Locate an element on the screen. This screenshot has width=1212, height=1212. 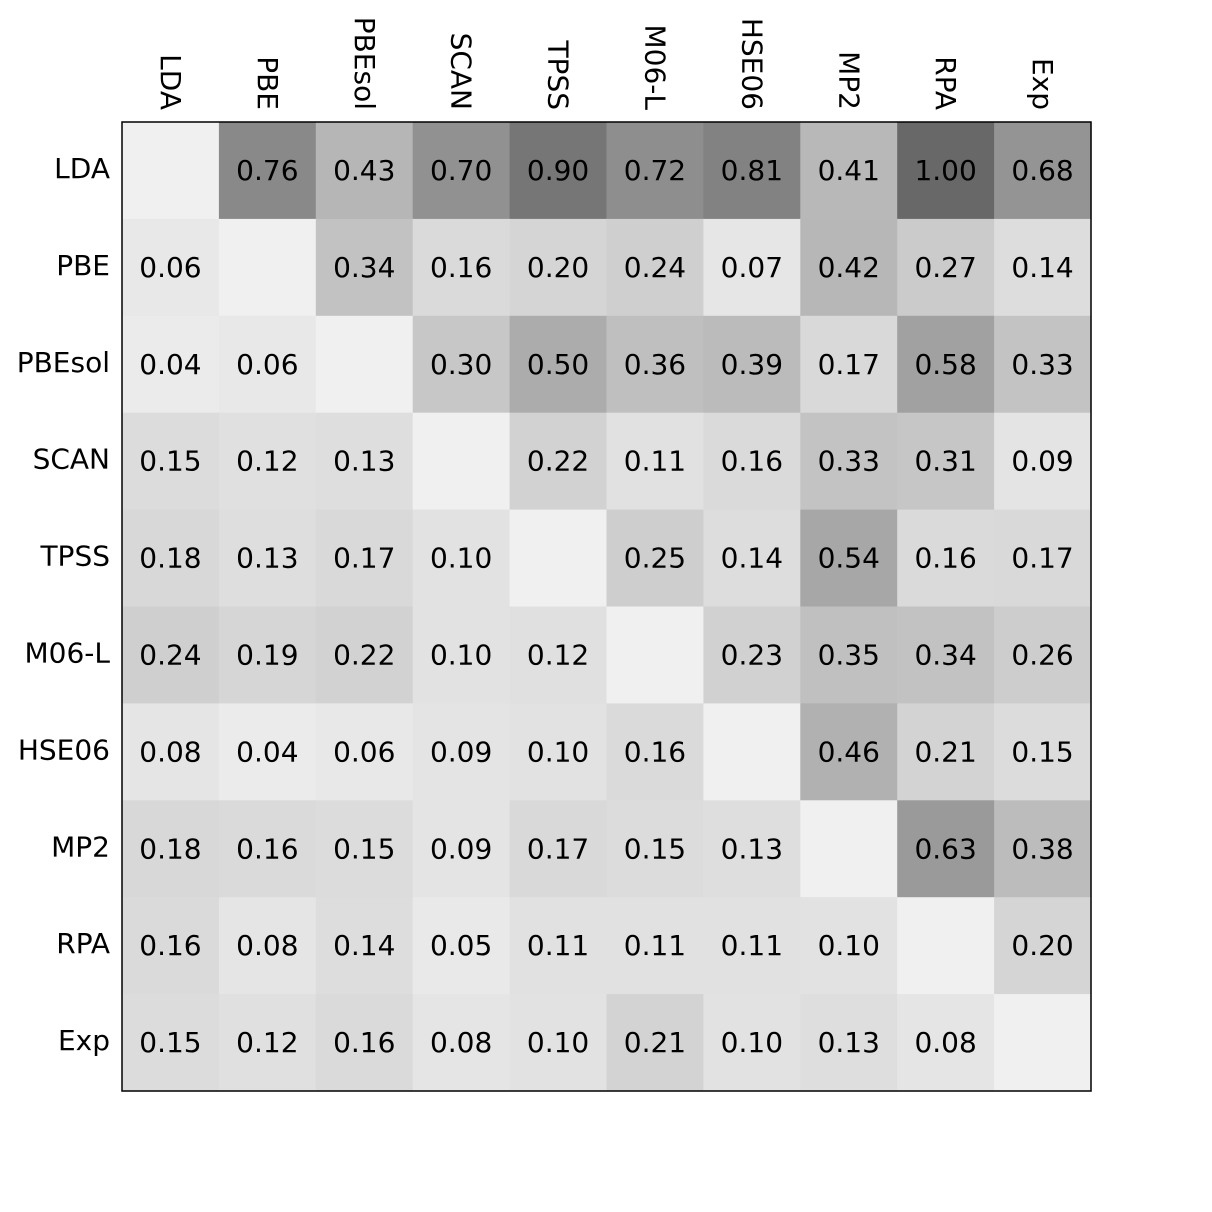
cell-value-label: 0.36 is located at coordinates (655, 364).